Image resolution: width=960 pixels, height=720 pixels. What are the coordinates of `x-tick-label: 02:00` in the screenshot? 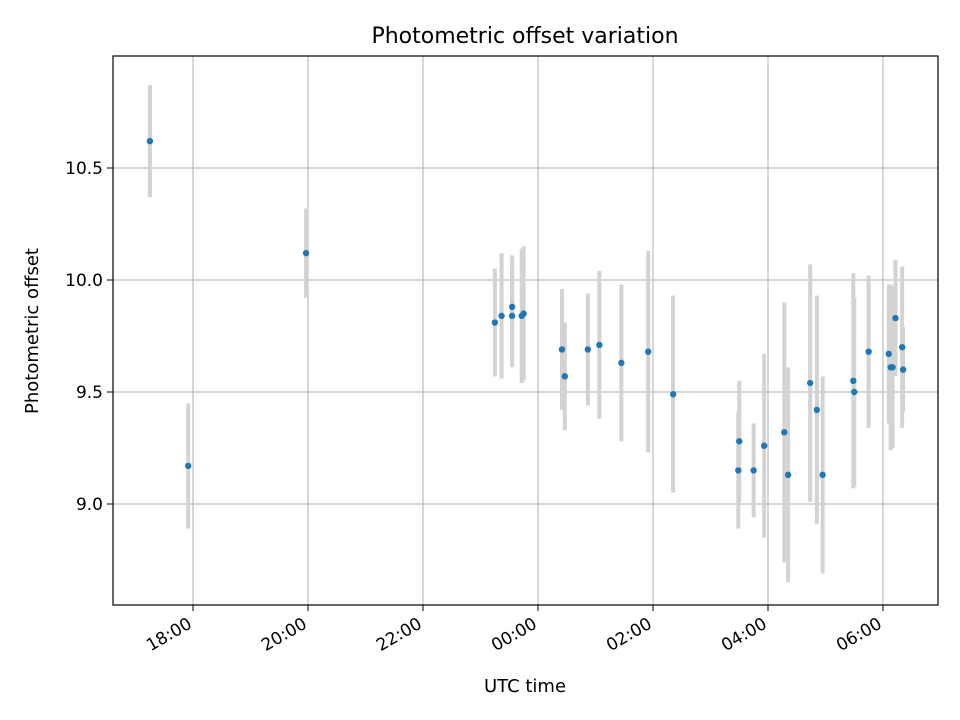 It's located at (629, 635).